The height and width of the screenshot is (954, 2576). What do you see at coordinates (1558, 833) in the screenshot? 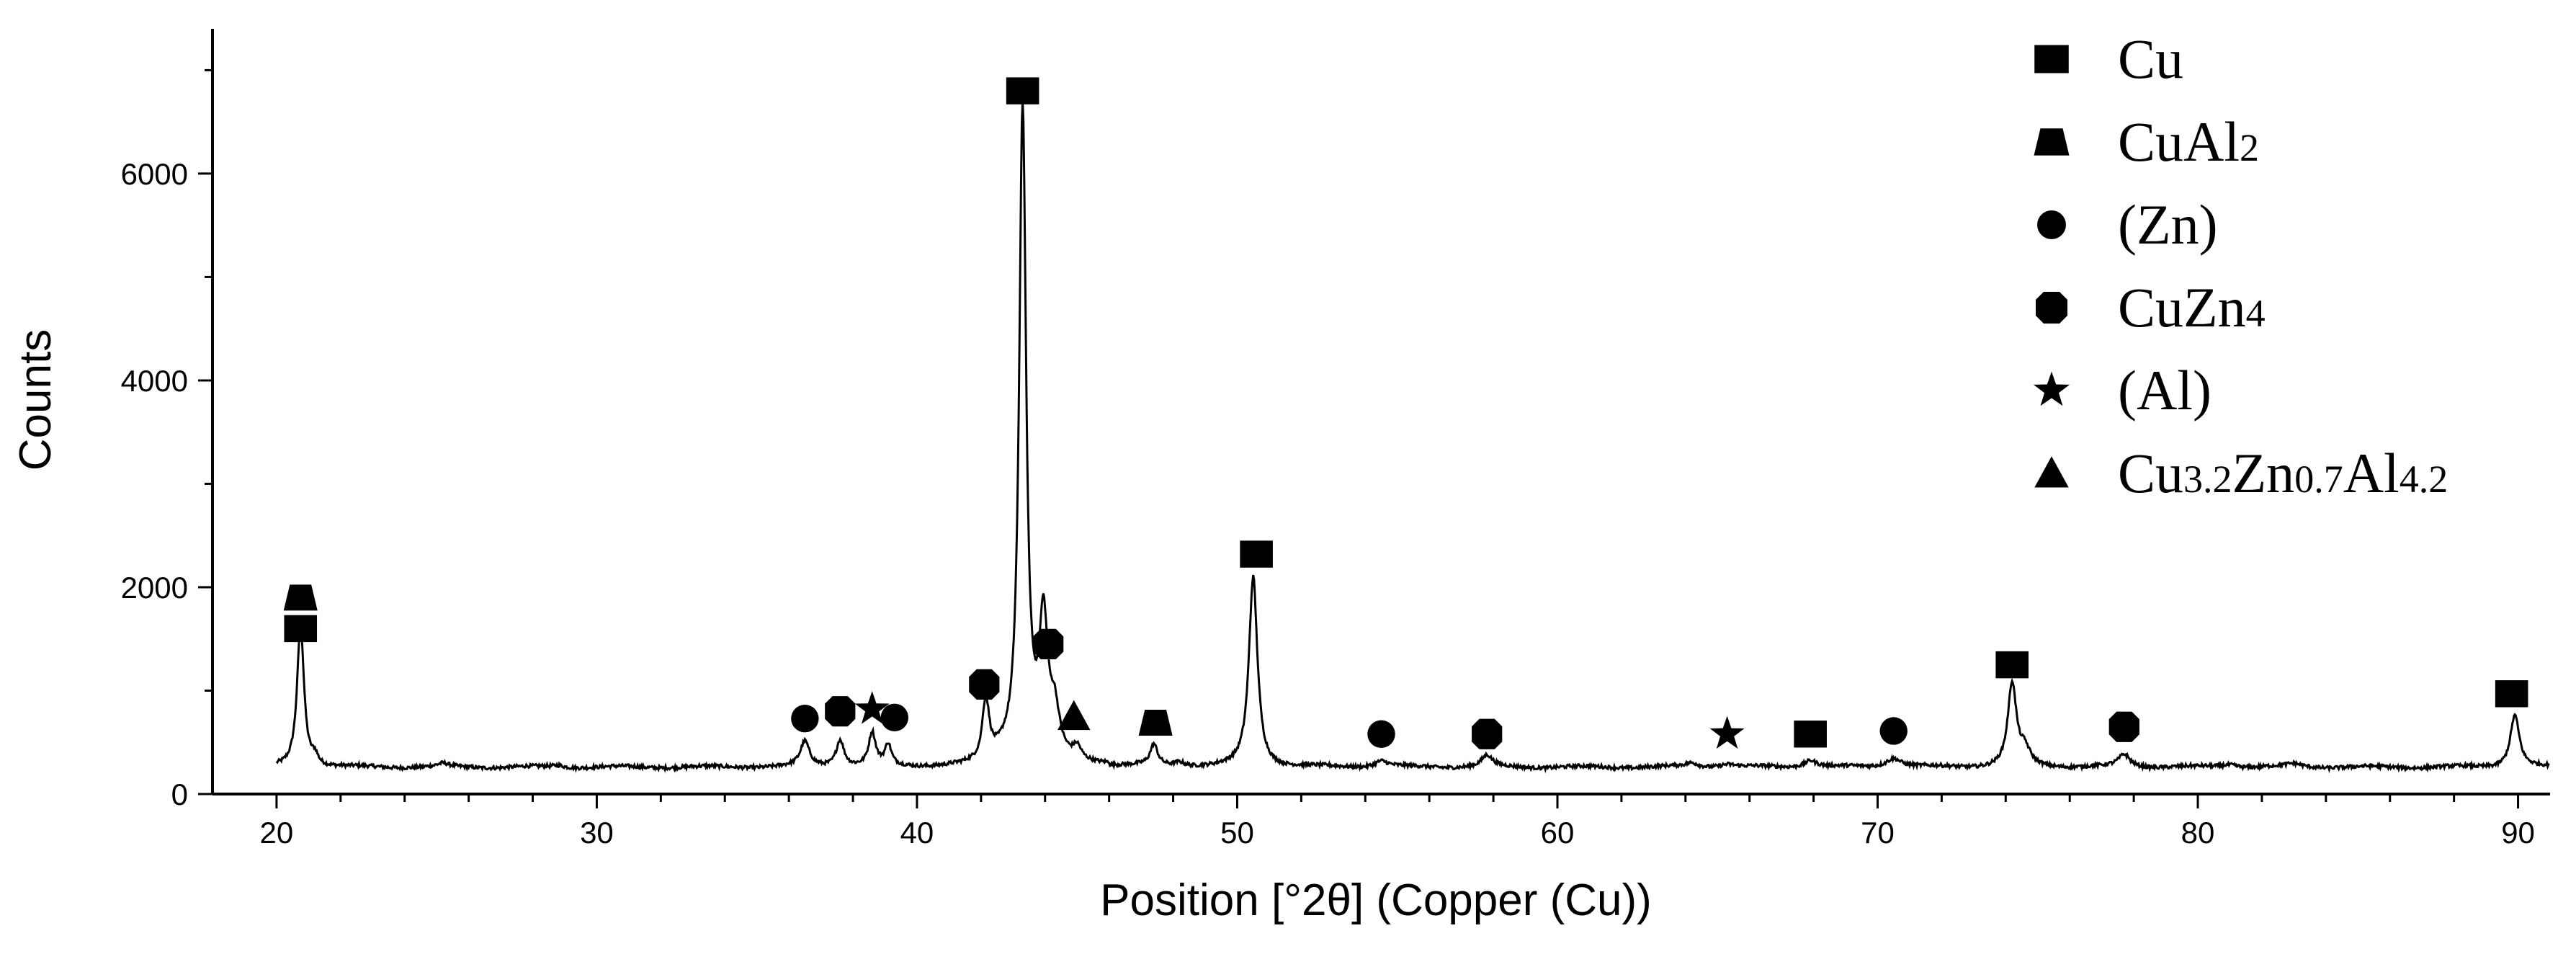
I see `x-tick-label: 60` at bounding box center [1558, 833].